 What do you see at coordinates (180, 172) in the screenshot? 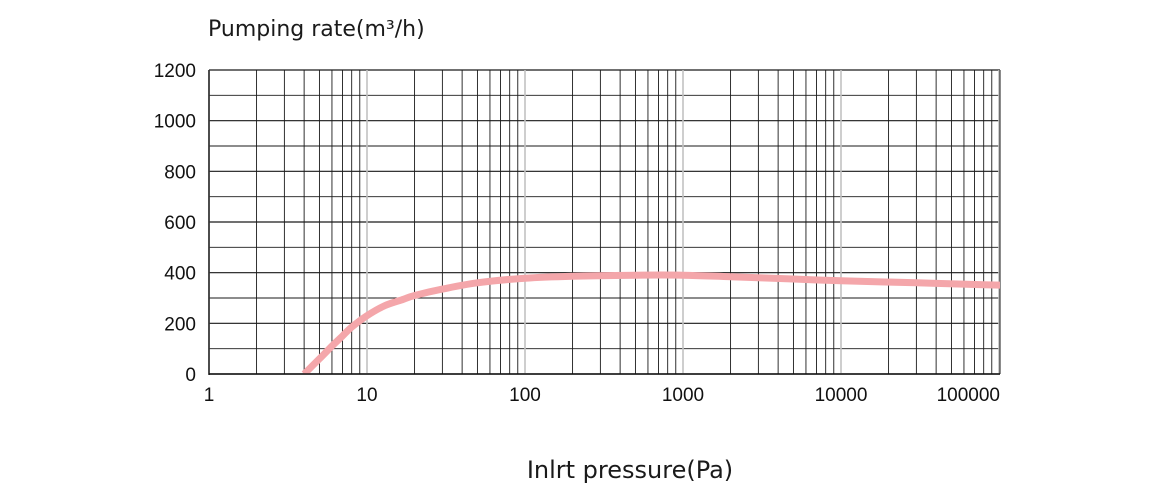
I see `y-tick-label: 800` at bounding box center [180, 172].